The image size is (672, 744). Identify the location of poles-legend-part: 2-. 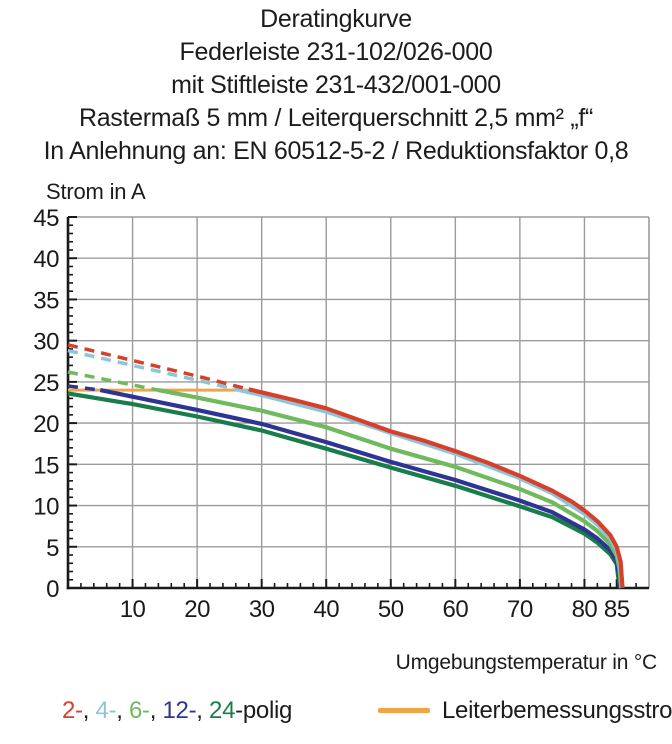
(72, 710).